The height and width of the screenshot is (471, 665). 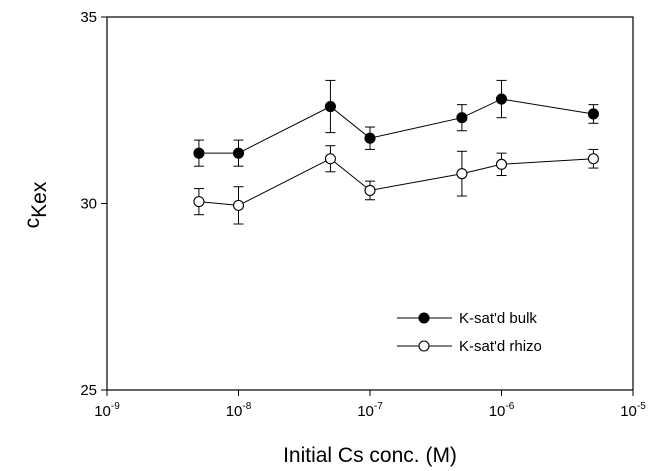 I want to click on legend: K-sat'd bulk K-sat'd rhizo, so click(x=469, y=332).